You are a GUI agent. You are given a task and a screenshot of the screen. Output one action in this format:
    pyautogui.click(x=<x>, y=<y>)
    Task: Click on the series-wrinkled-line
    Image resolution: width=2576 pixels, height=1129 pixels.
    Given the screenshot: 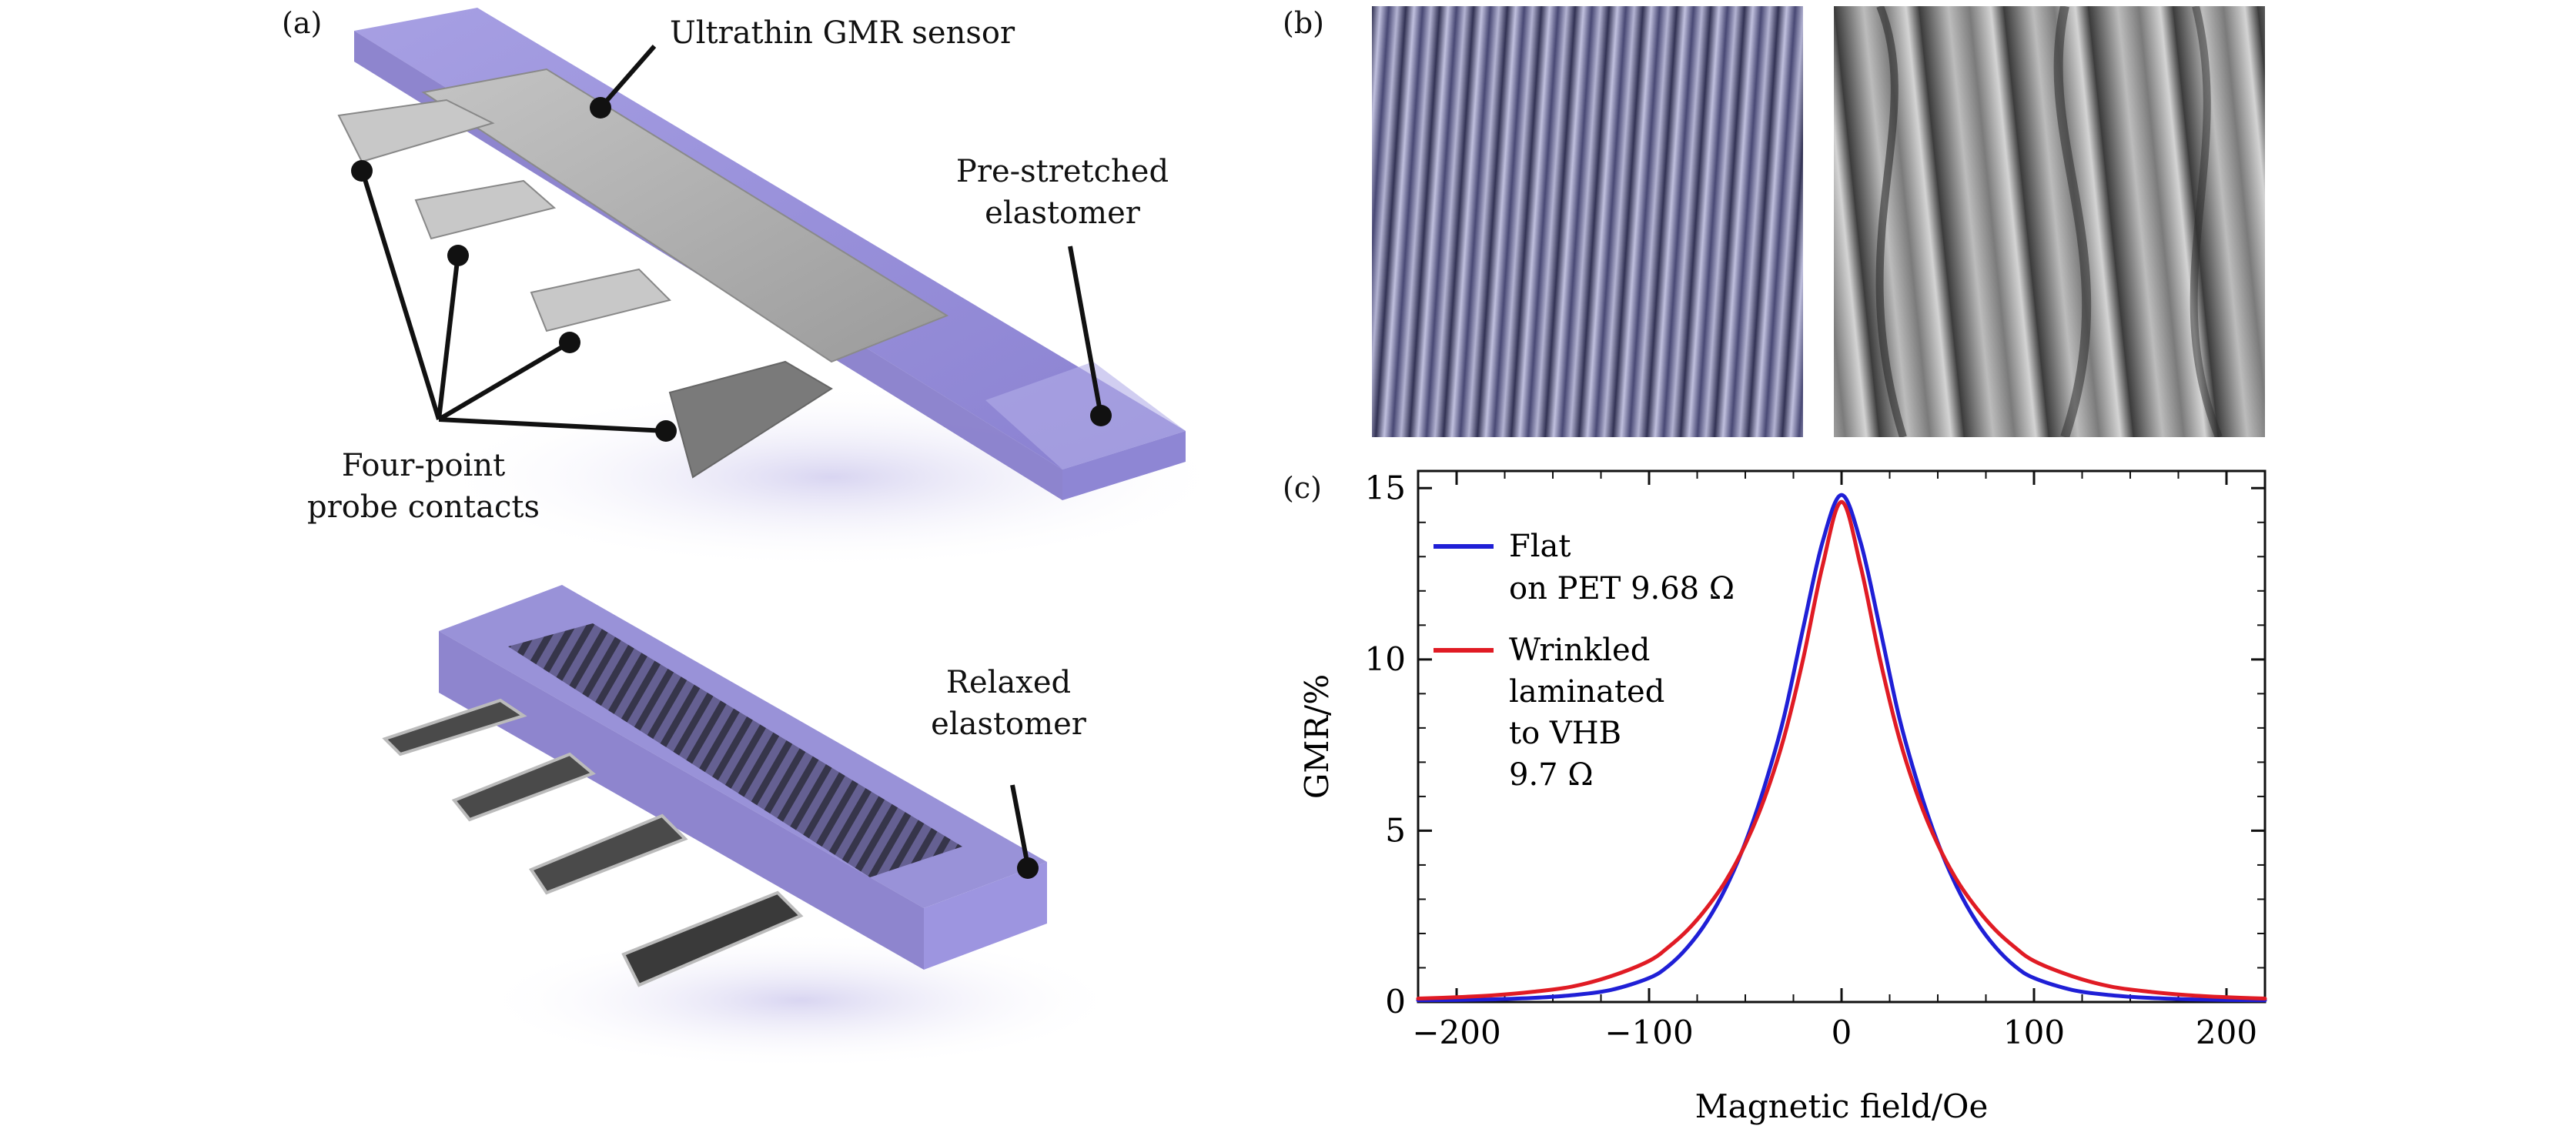 What is the action you would take?
    pyautogui.click(x=1841, y=750)
    